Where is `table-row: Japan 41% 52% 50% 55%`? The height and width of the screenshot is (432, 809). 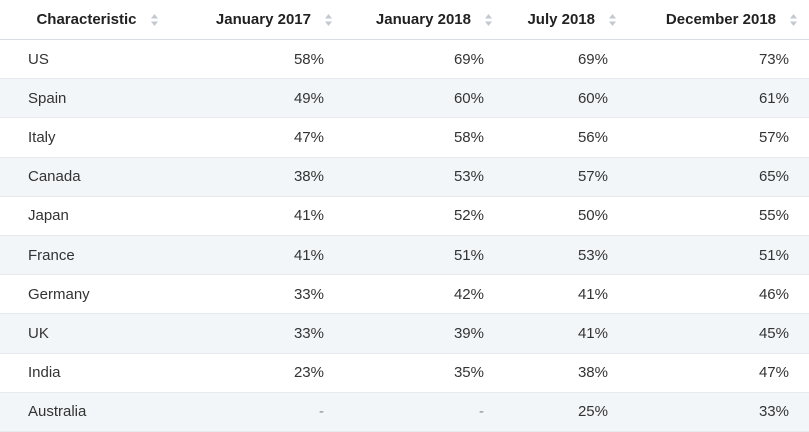 table-row: Japan 41% 52% 50% 55% is located at coordinates (404, 216).